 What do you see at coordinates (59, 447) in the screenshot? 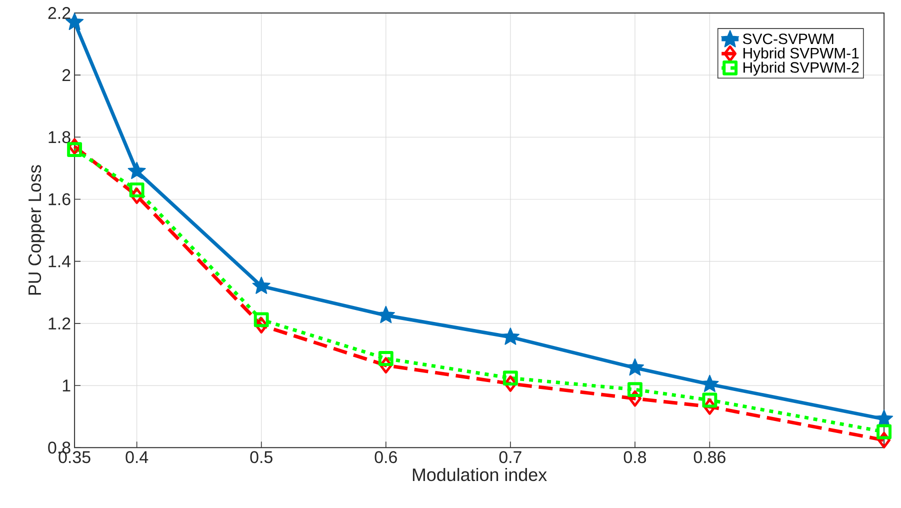
I see `y-tick-label: 0.8` at bounding box center [59, 447].